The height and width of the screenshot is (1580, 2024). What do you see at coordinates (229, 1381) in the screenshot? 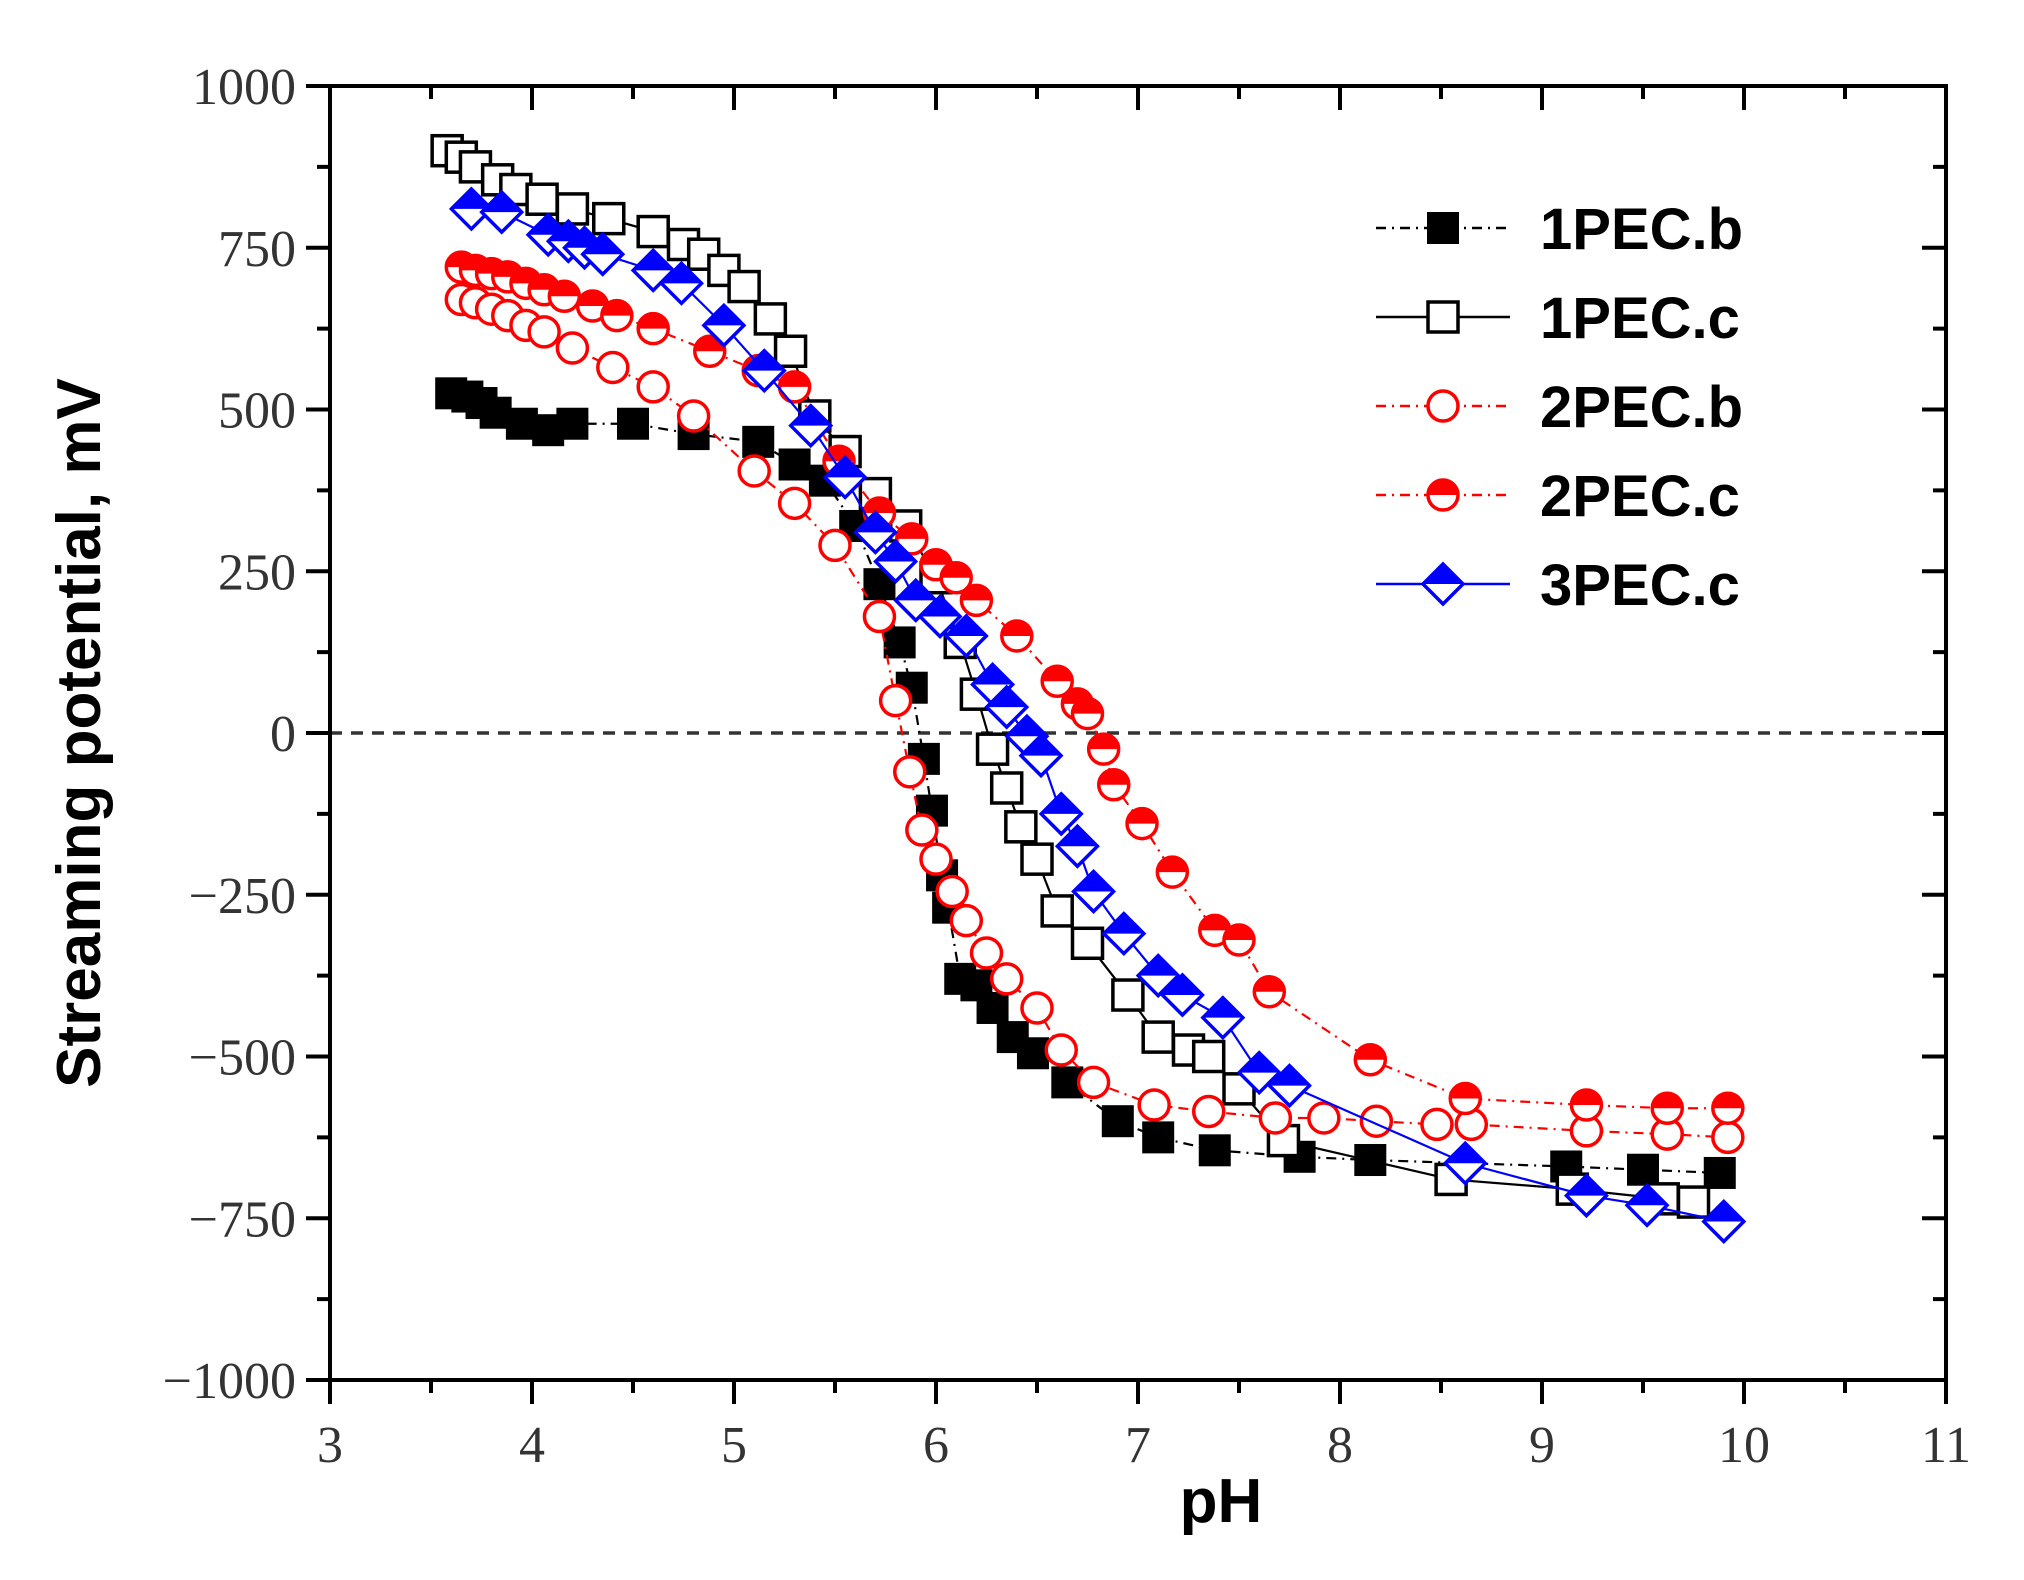
I see `y-tick-label: −1000` at bounding box center [229, 1381].